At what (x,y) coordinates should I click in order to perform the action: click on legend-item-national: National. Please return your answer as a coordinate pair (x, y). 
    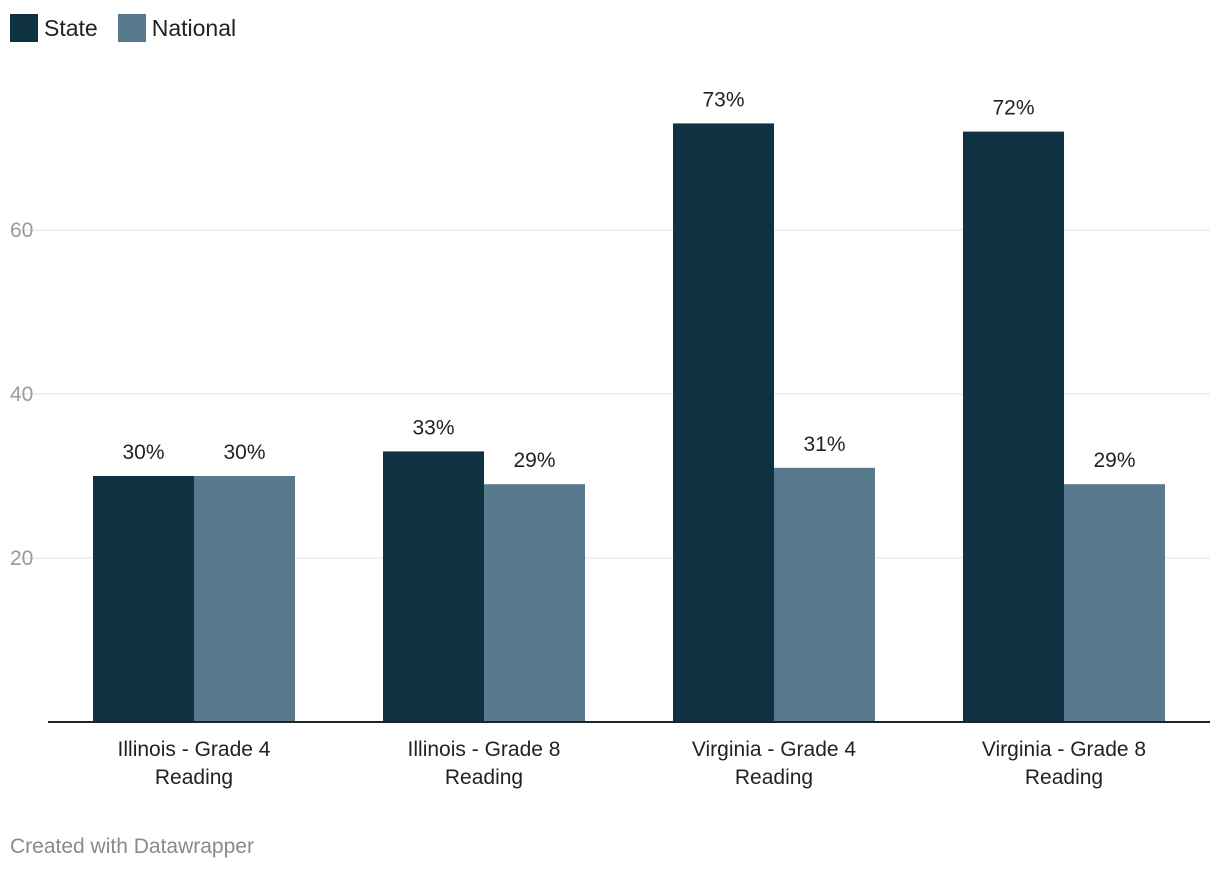
    Looking at the image, I should click on (177, 28).